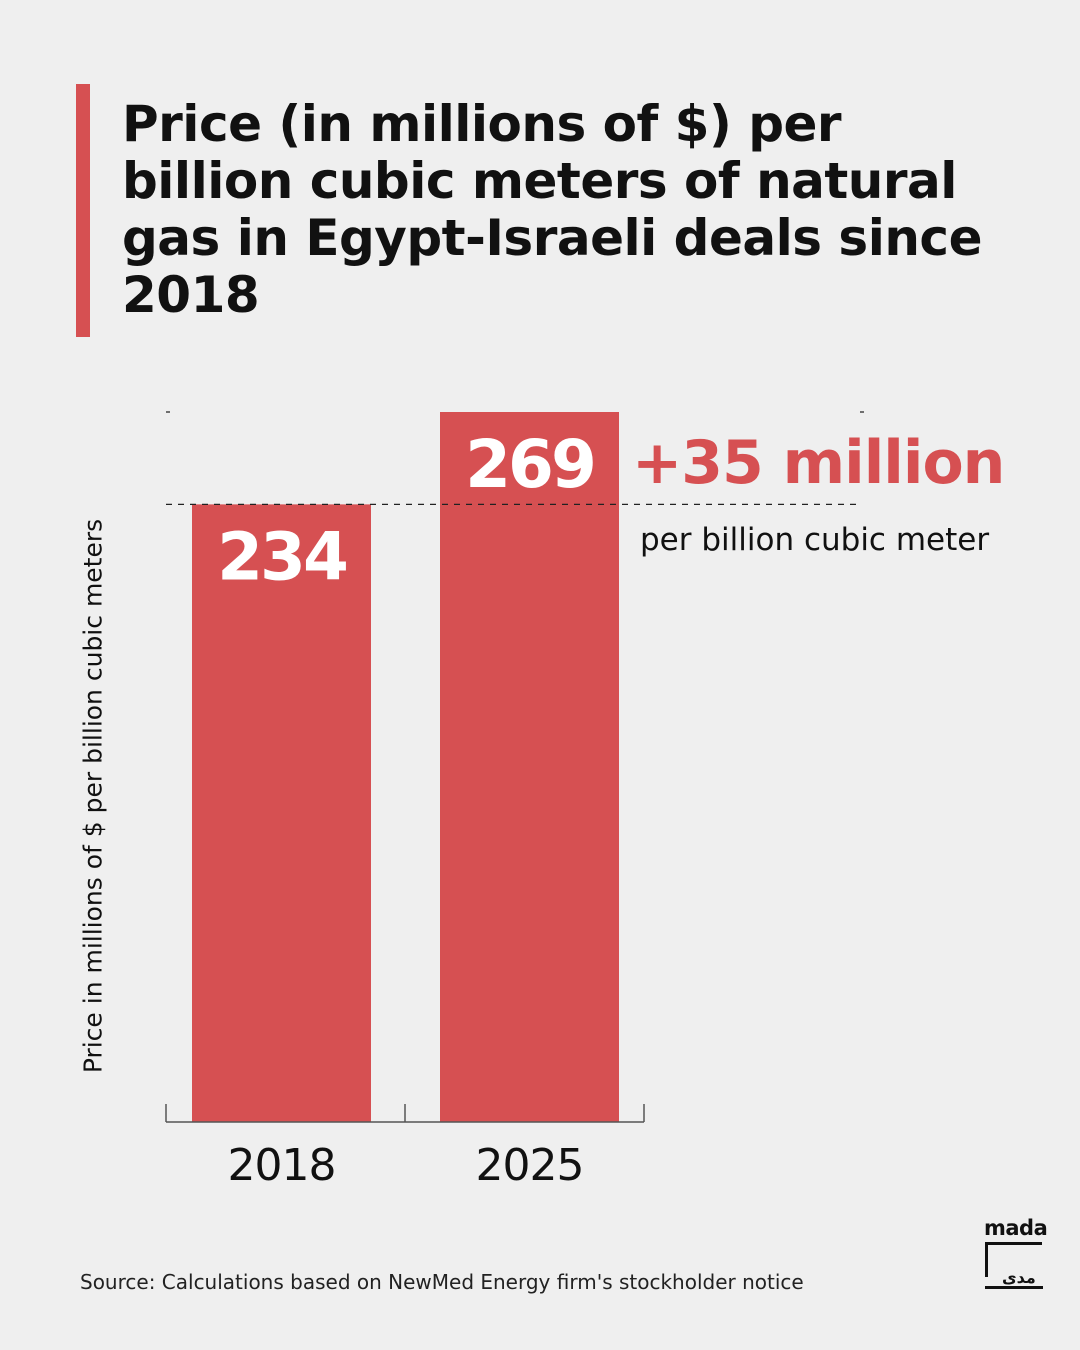  I want to click on logo-text: mada, so click(1016, 1228).